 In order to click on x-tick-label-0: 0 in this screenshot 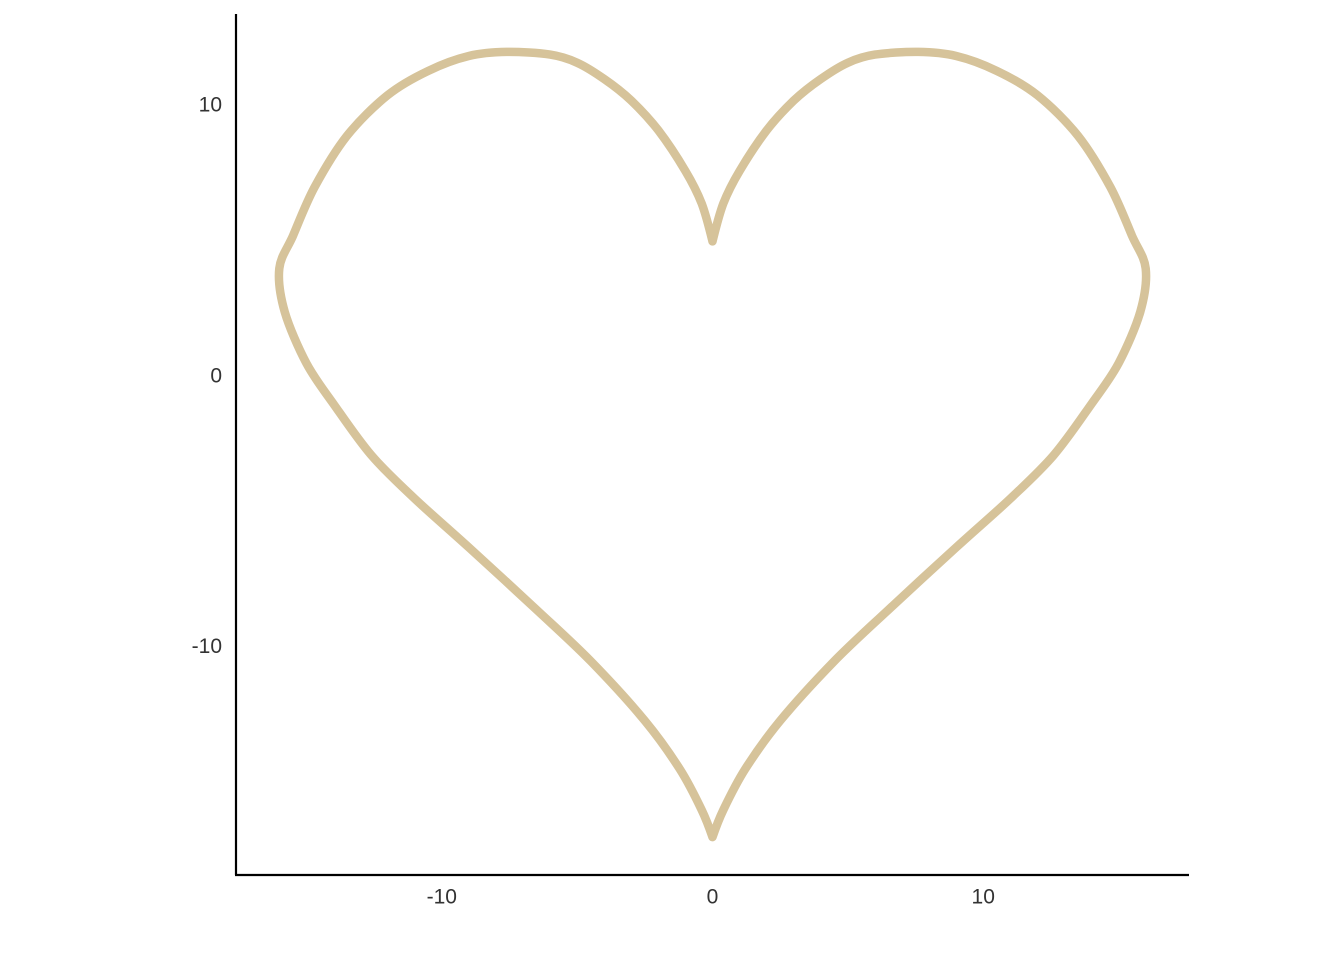, I will do `click(713, 897)`.